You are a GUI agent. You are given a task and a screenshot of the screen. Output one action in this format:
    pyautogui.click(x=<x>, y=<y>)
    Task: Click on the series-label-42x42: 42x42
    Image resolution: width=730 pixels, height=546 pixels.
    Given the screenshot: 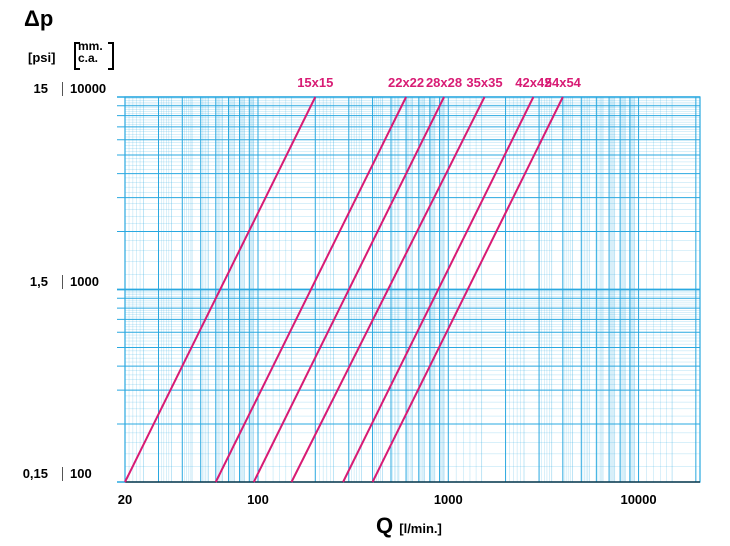 What is the action you would take?
    pyautogui.click(x=533, y=82)
    